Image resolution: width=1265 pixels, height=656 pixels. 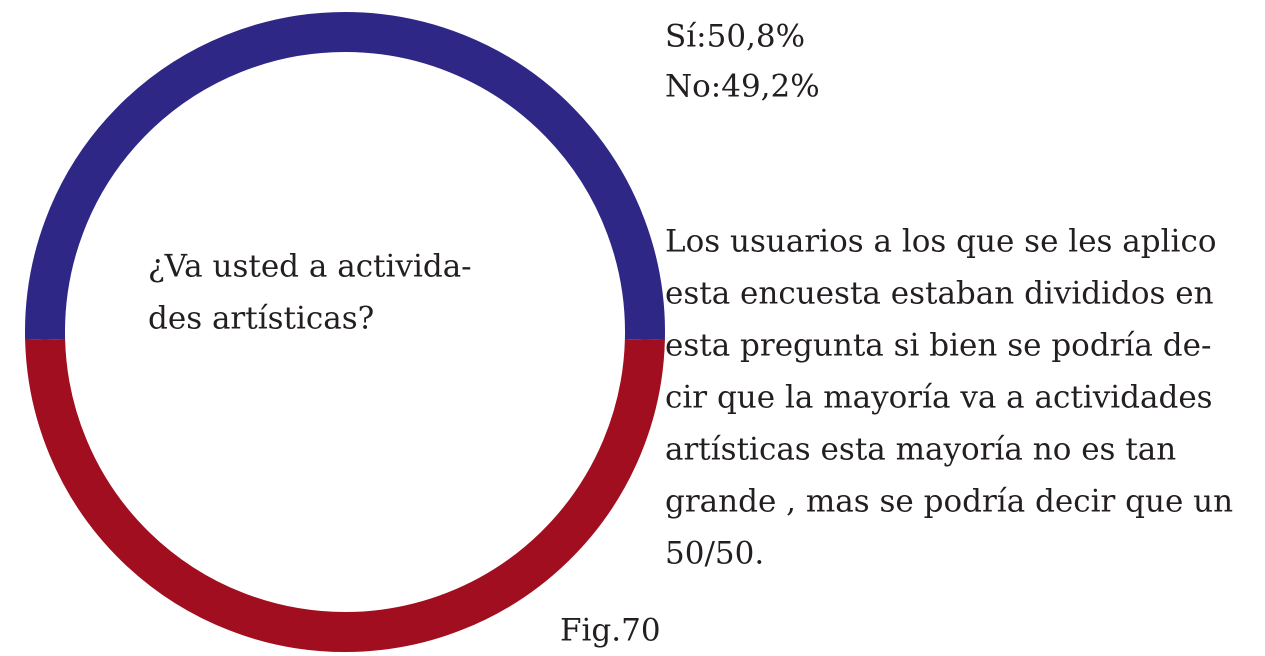 I want to click on value-label: No:49,2%, so click(x=742, y=87).